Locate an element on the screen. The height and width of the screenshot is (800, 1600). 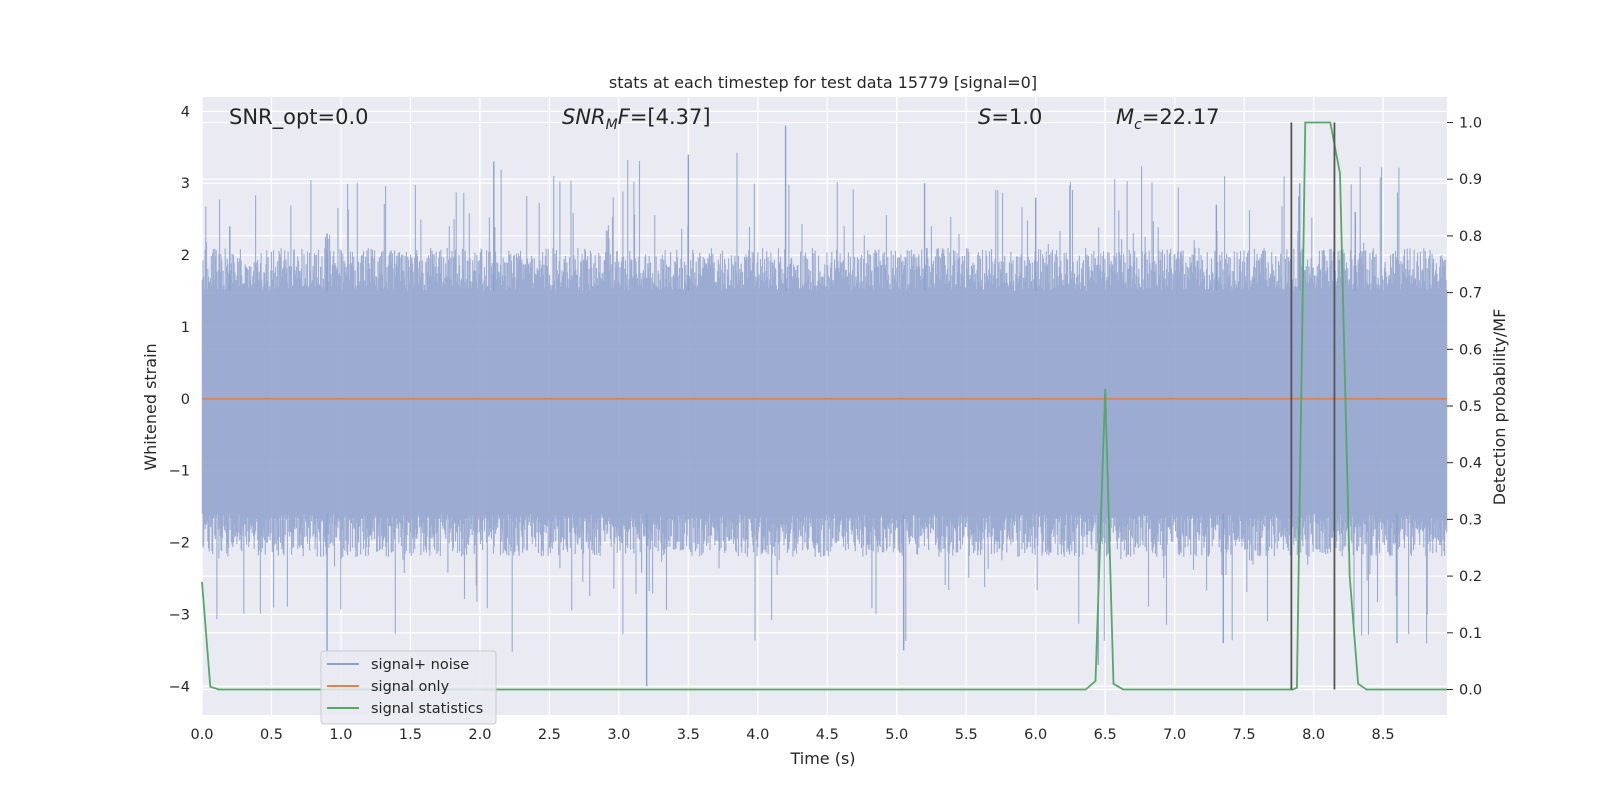
y-right-tick-label: 0.4 is located at coordinates (1470, 464).